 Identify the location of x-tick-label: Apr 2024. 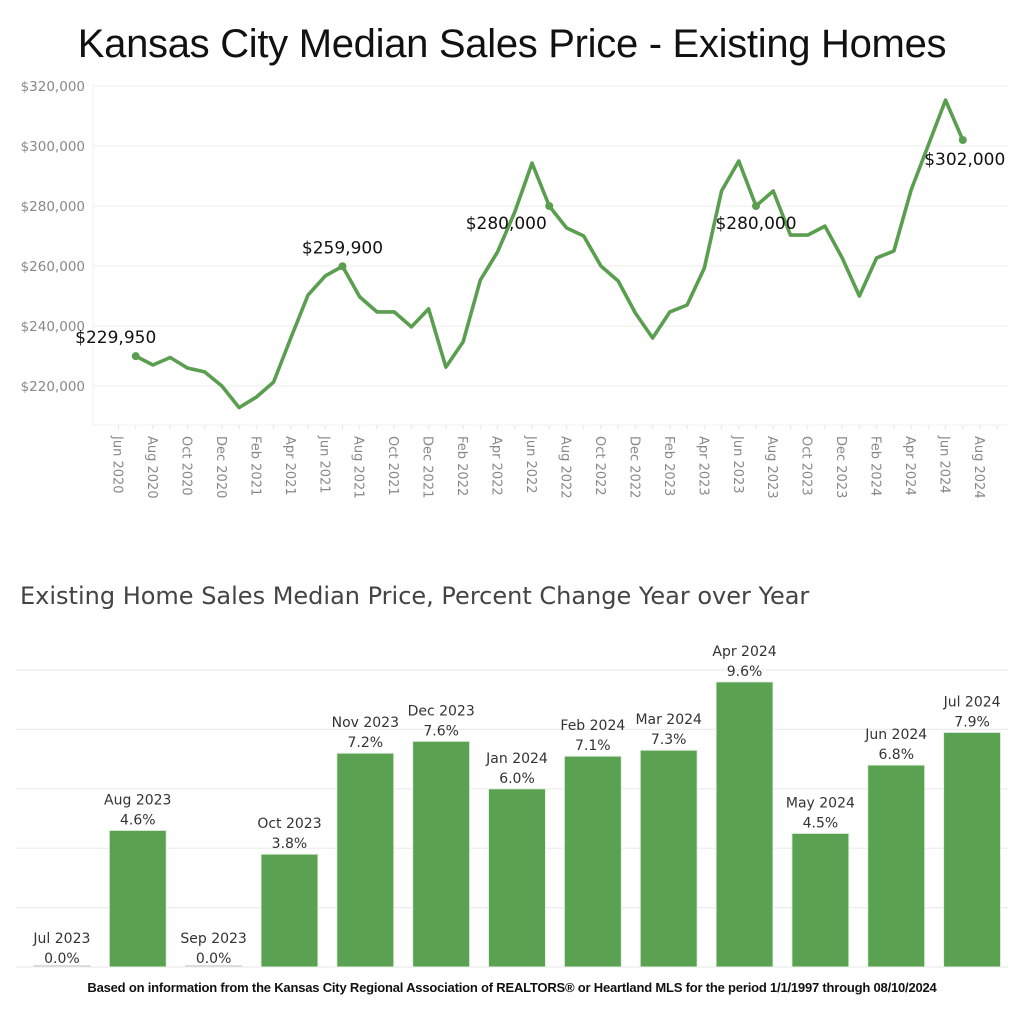
(909, 466).